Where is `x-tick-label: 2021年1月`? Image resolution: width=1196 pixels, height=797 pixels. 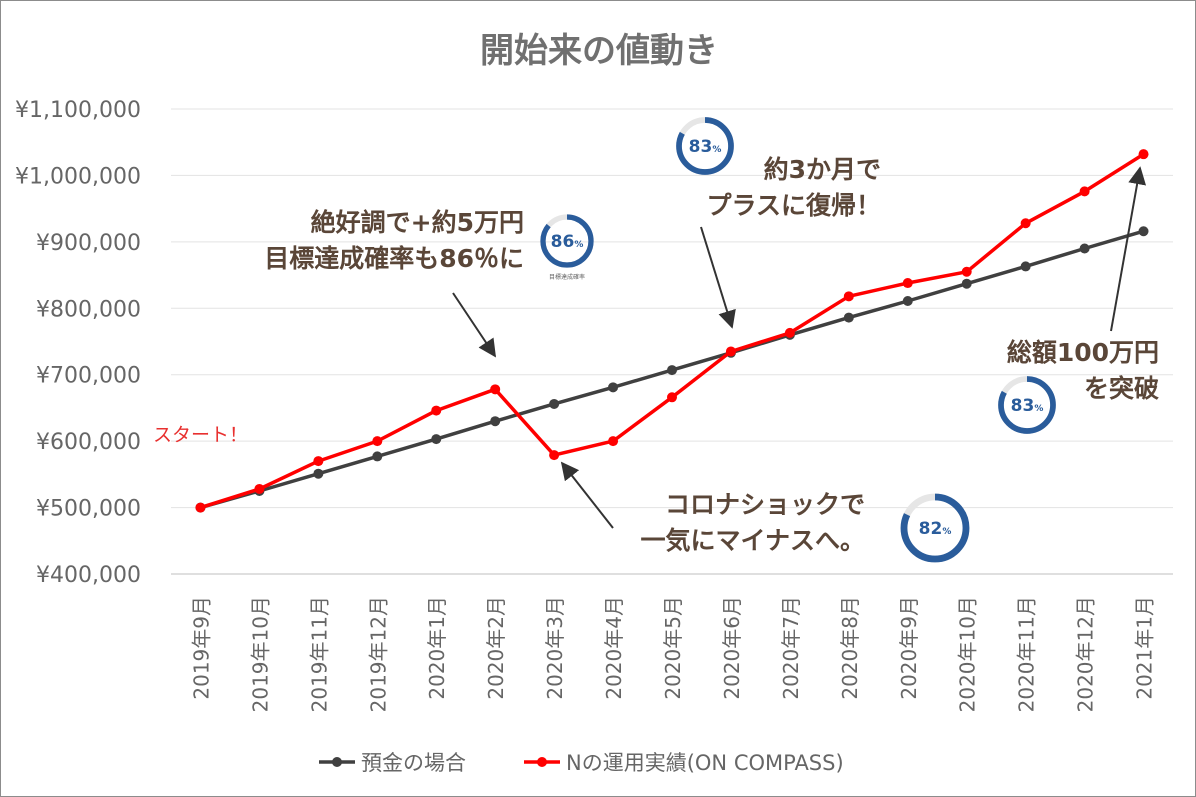 x-tick-label: 2021年1月 is located at coordinates (1145, 648).